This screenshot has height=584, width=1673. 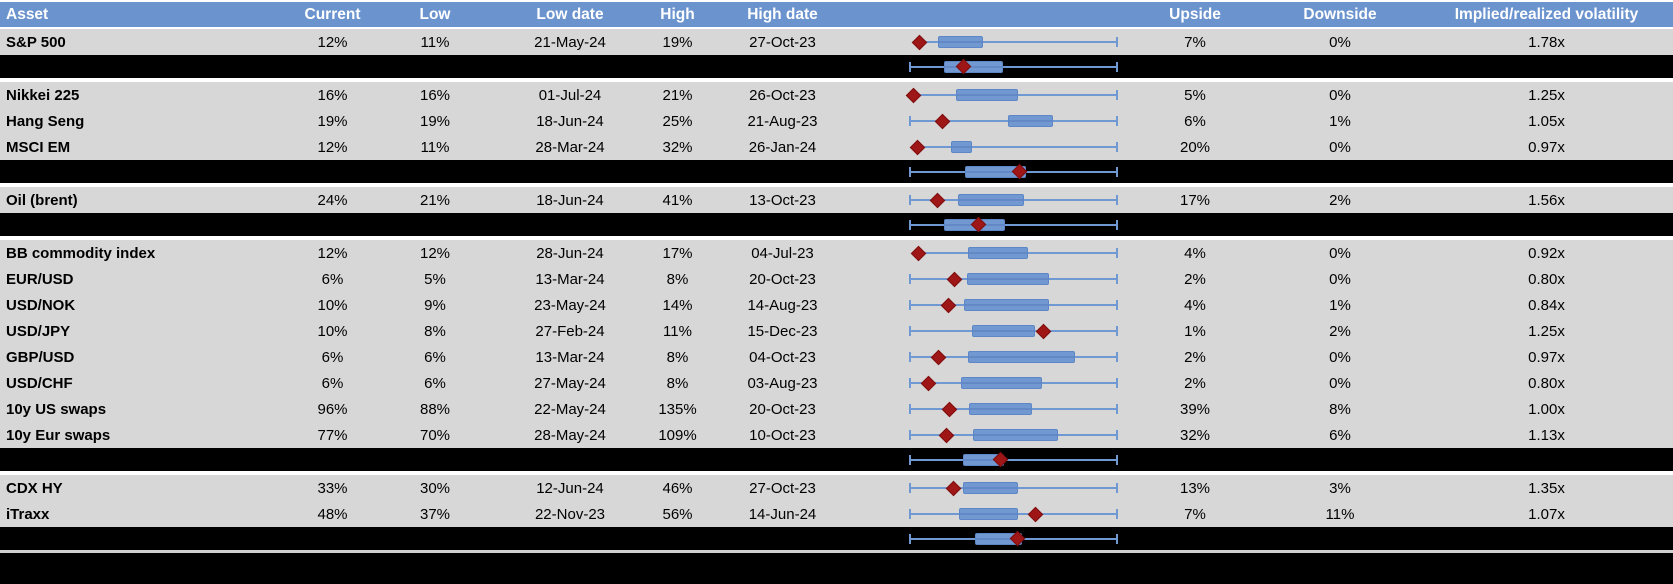 I want to click on cell-low: 6%, so click(x=435, y=383).